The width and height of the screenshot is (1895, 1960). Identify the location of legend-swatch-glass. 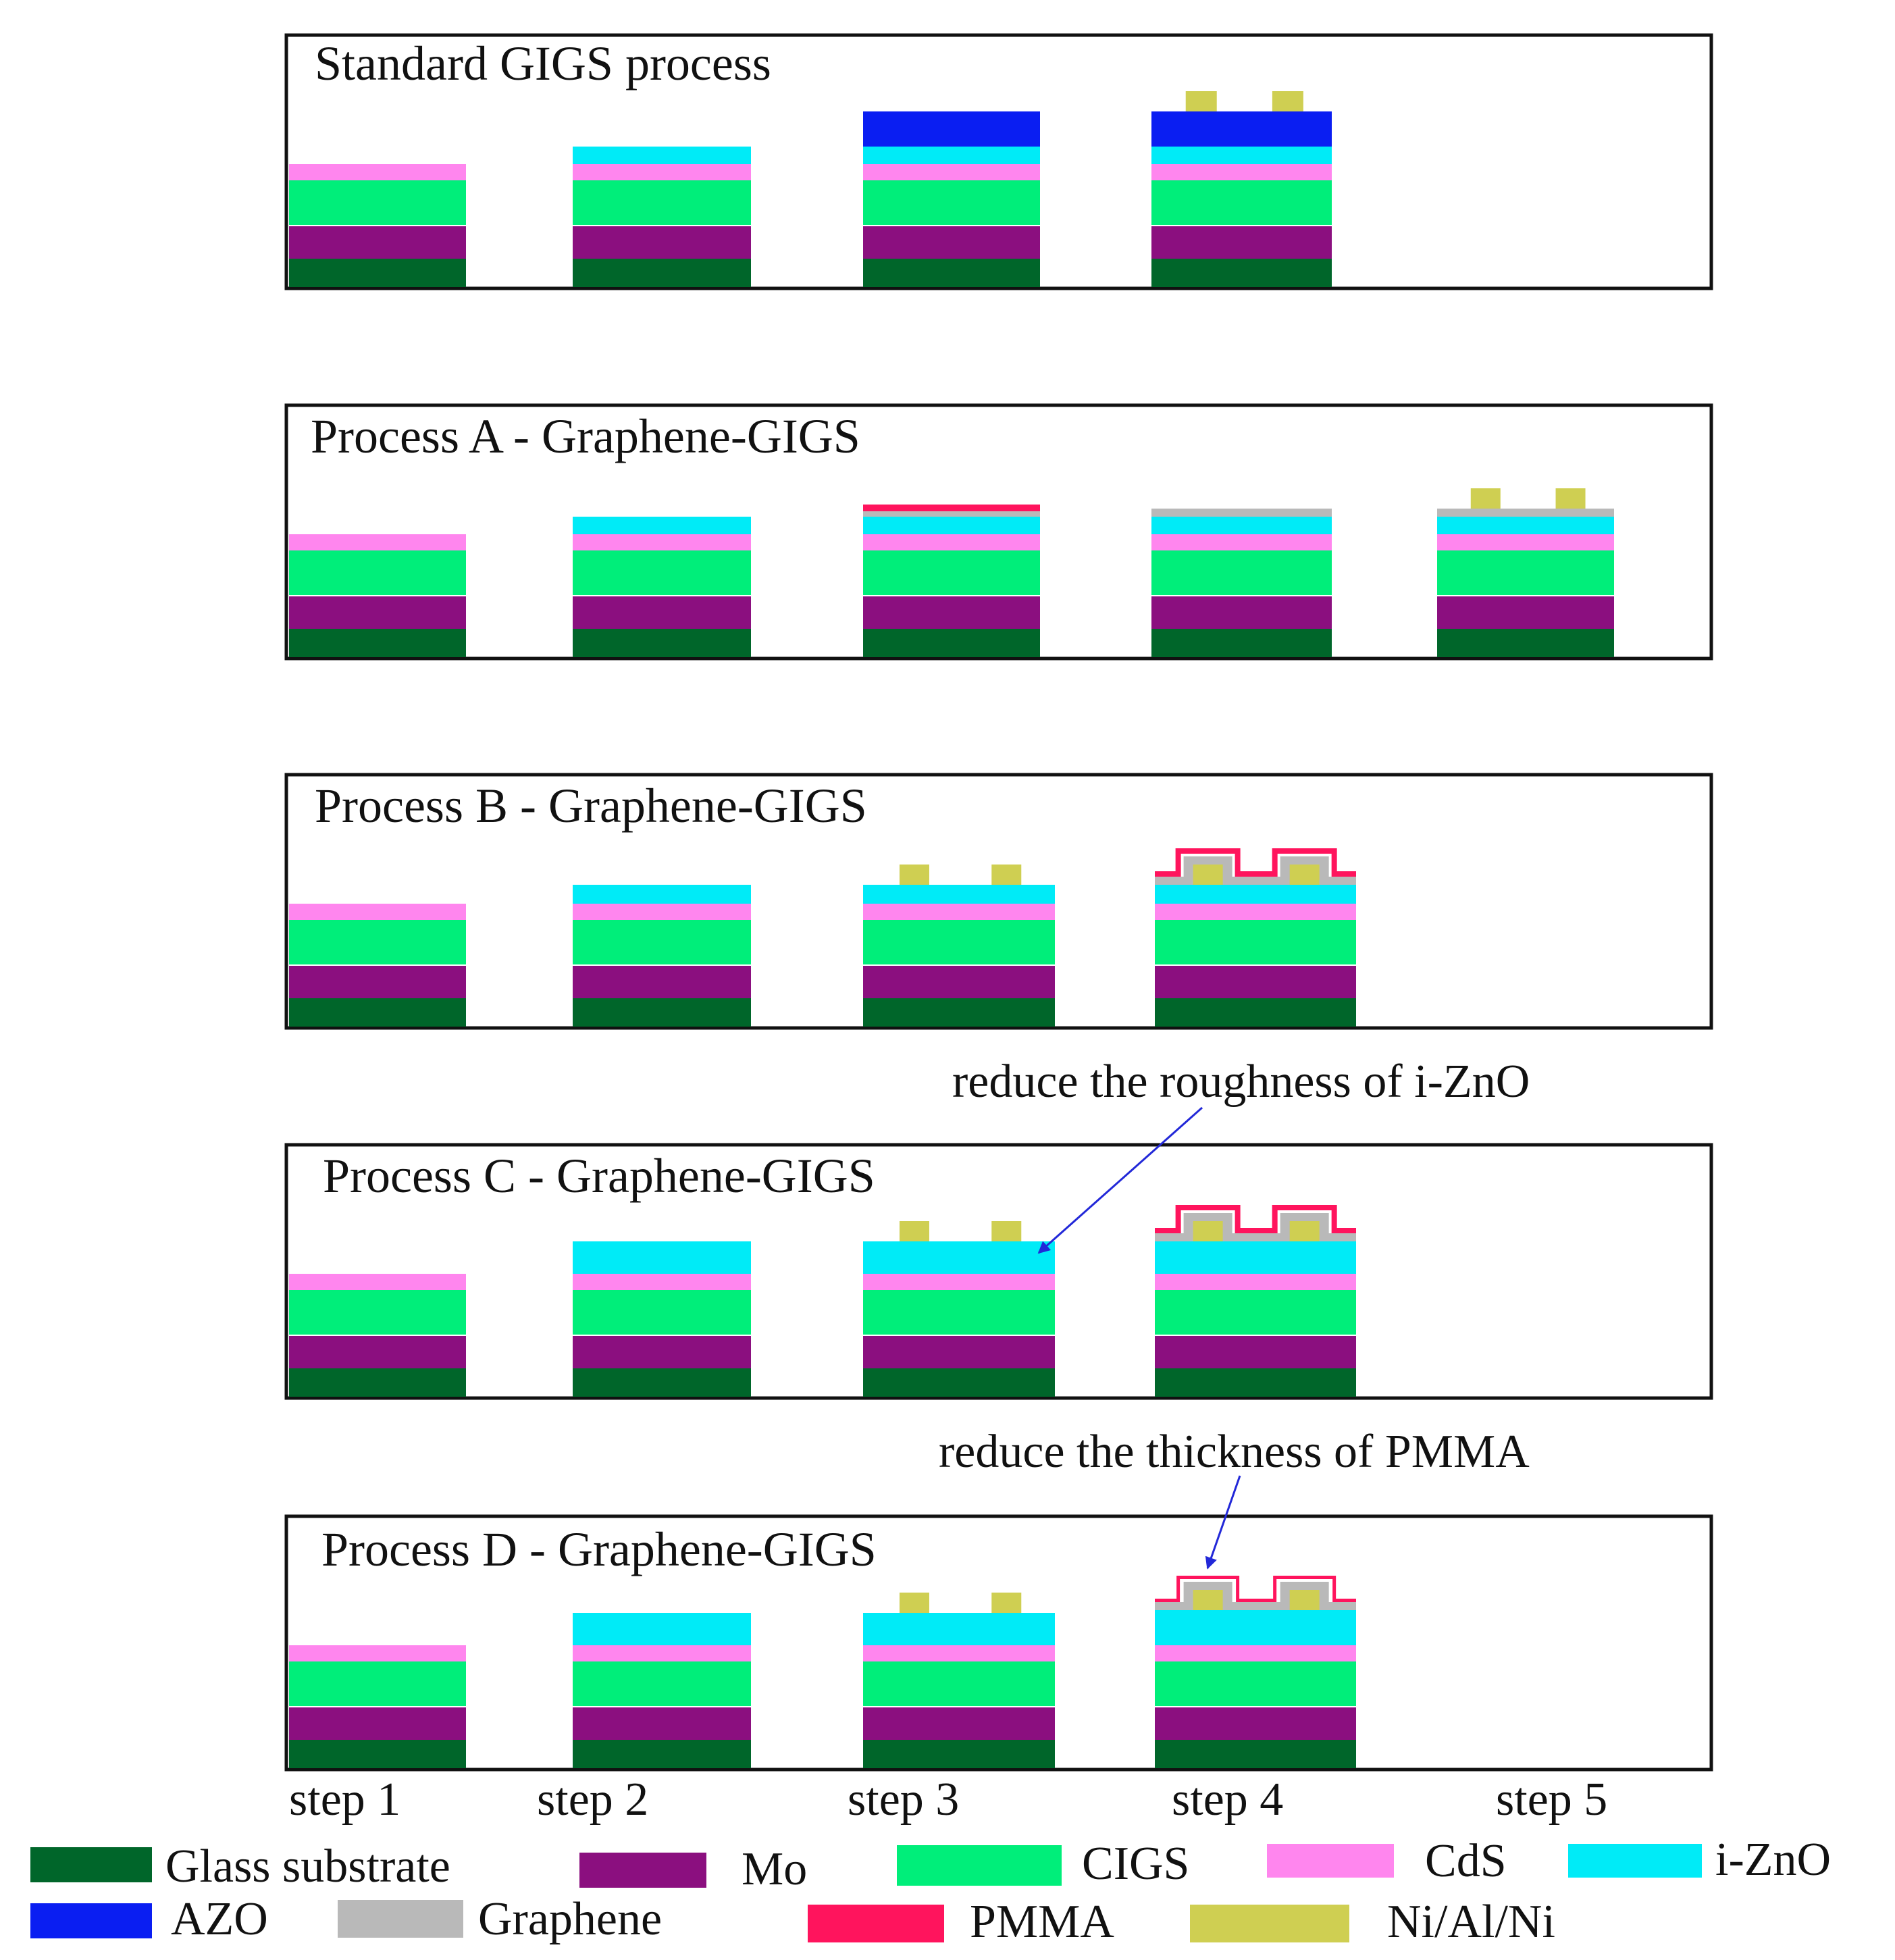
(91, 1864).